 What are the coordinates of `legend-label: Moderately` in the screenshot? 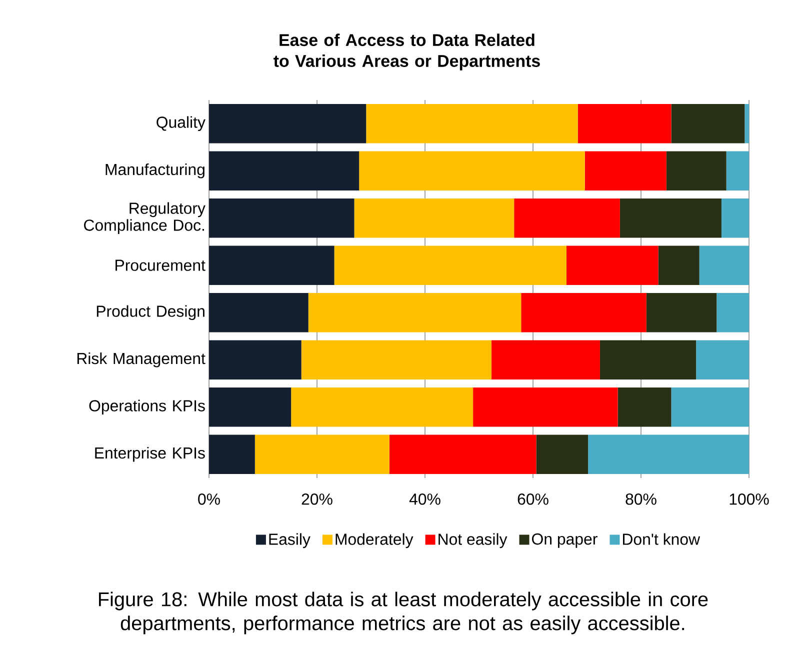 It's located at (375, 540).